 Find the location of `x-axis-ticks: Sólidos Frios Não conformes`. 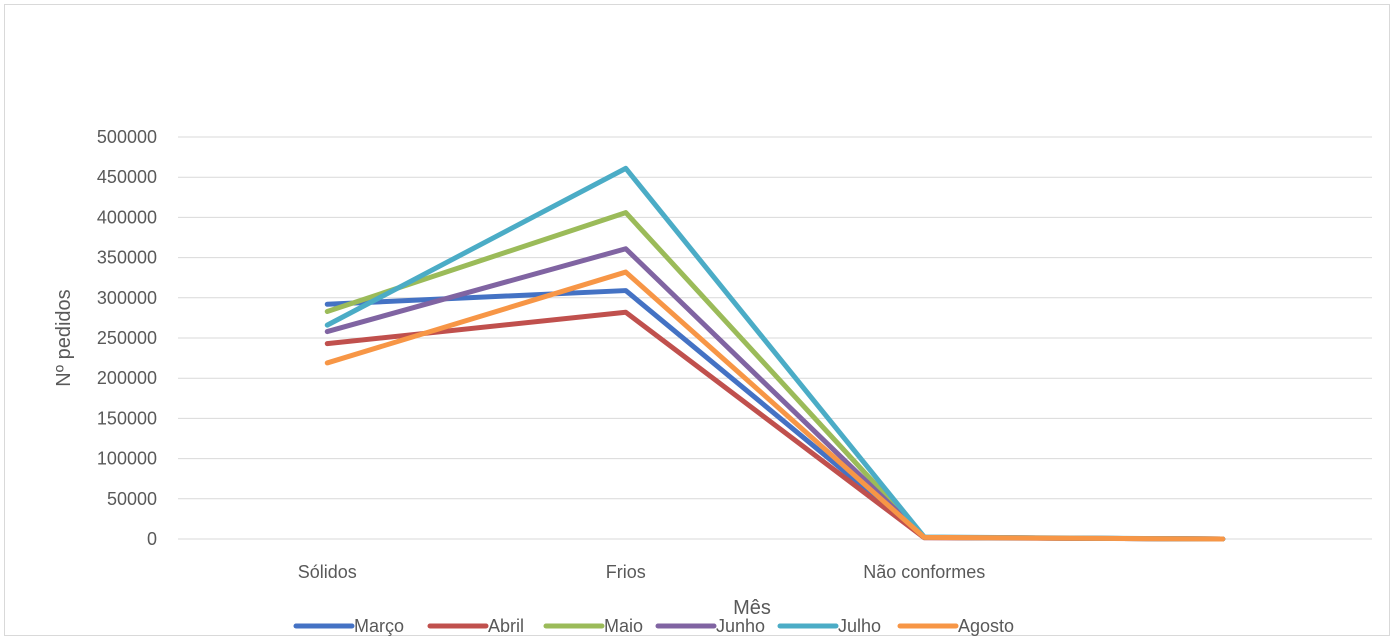

x-axis-ticks: Sólidos Frios Não conformes is located at coordinates (642, 572).